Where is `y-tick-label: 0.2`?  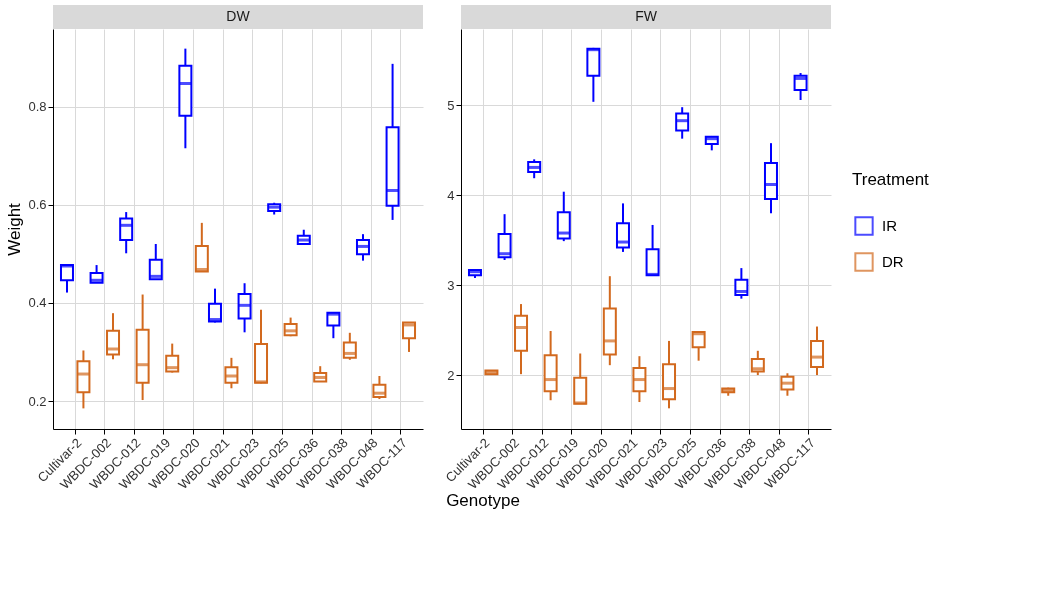
y-tick-label: 0.2 is located at coordinates (37, 401).